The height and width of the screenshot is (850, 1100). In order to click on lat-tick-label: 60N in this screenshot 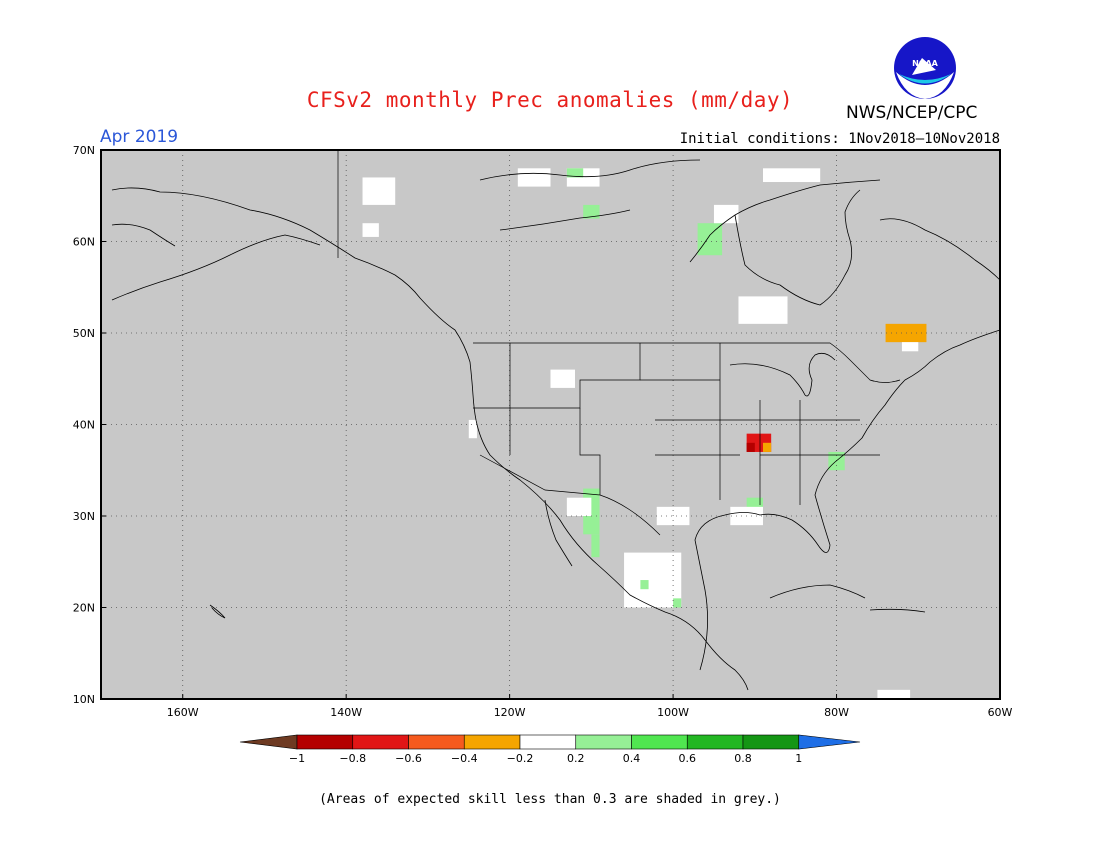, I will do `click(84, 242)`.